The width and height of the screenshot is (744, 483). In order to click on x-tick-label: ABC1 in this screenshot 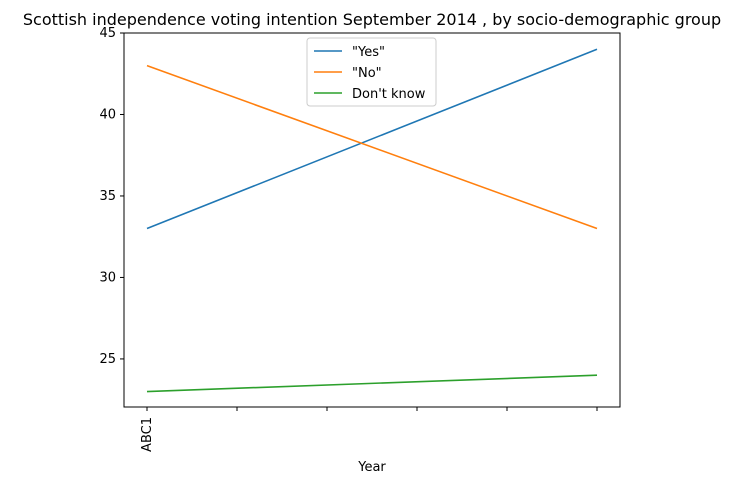, I will do `click(147, 434)`.